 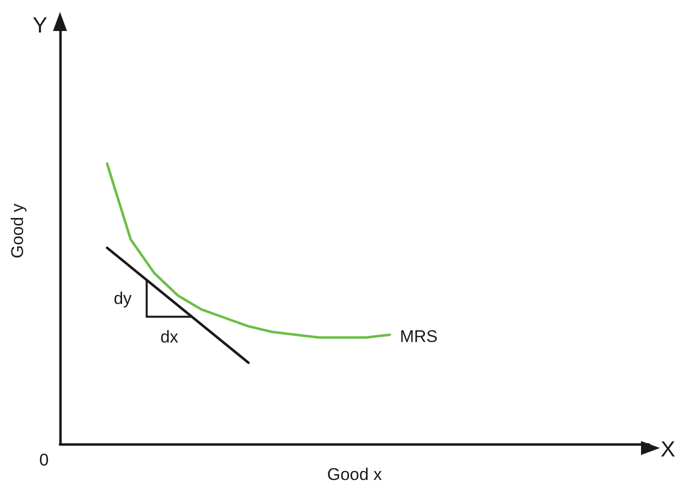 What do you see at coordinates (169, 336) in the screenshot?
I see `annotation: dx` at bounding box center [169, 336].